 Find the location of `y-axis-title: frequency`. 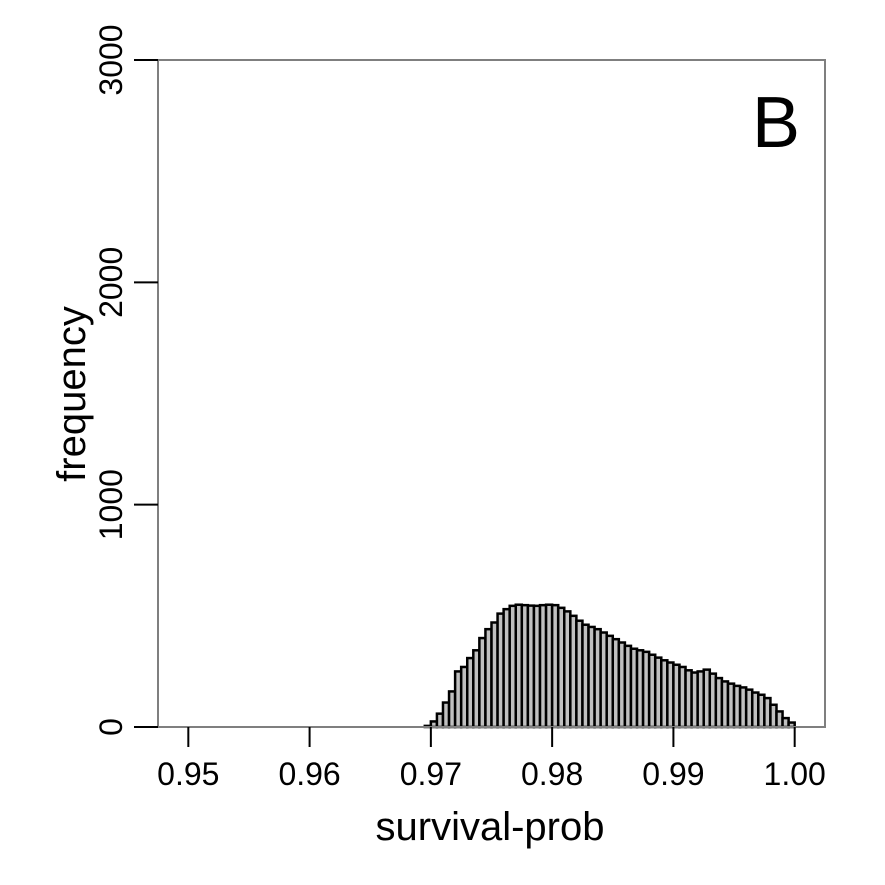

y-axis-title: frequency is located at coordinates (72, 394).